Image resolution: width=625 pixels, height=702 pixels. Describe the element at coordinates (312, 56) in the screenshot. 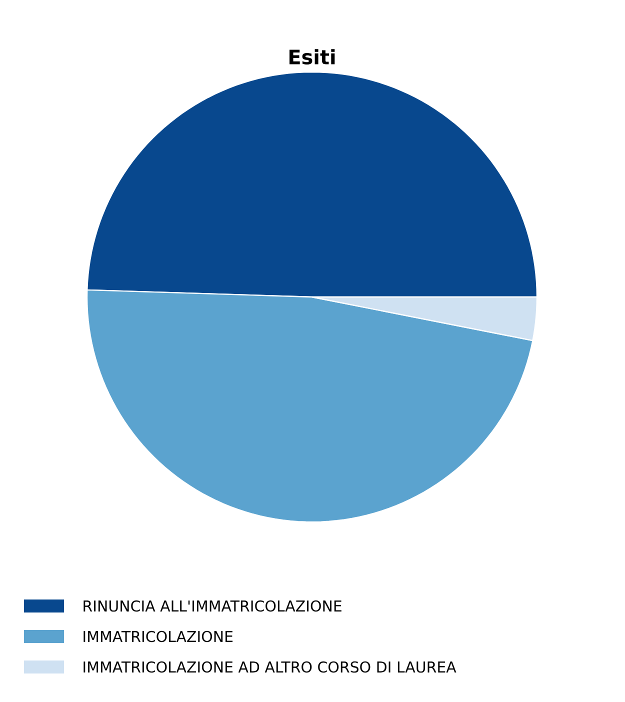

I see `chart-title: Esiti` at that location.